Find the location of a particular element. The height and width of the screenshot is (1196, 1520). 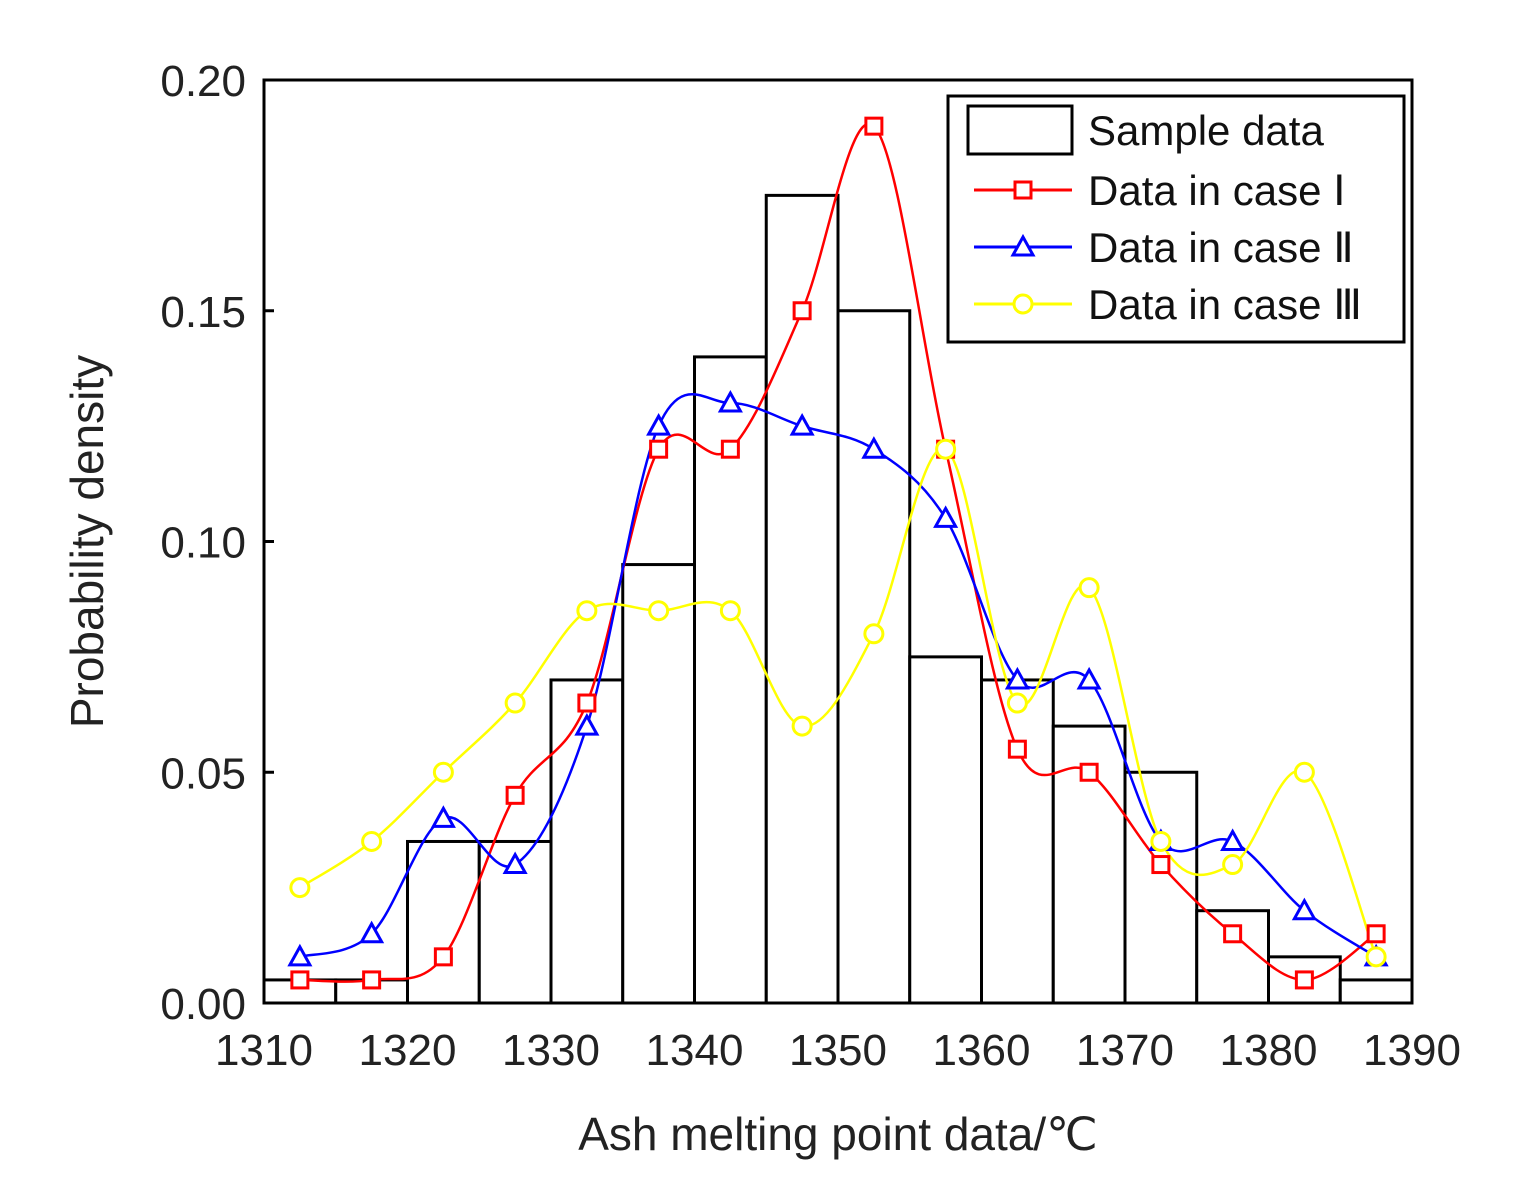

x-tick-label: 1350 is located at coordinates (838, 1050).